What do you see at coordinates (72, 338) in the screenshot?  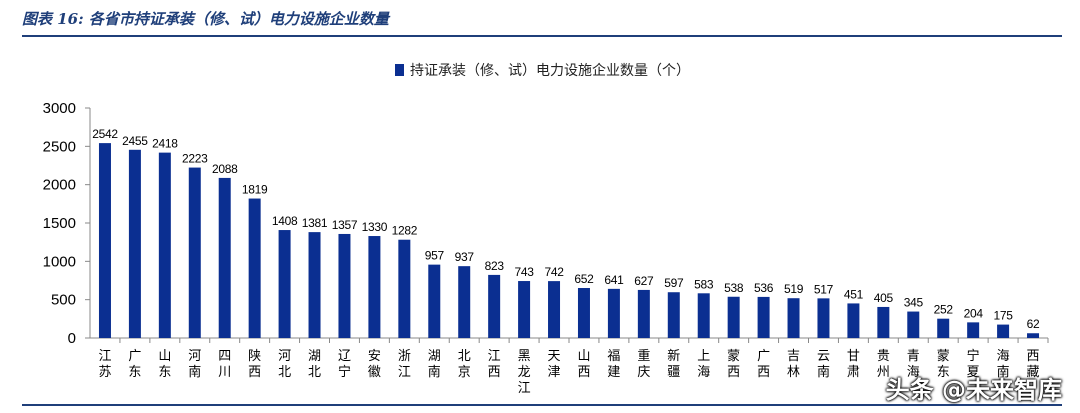 I see `y-tick-label: 0` at bounding box center [72, 338].